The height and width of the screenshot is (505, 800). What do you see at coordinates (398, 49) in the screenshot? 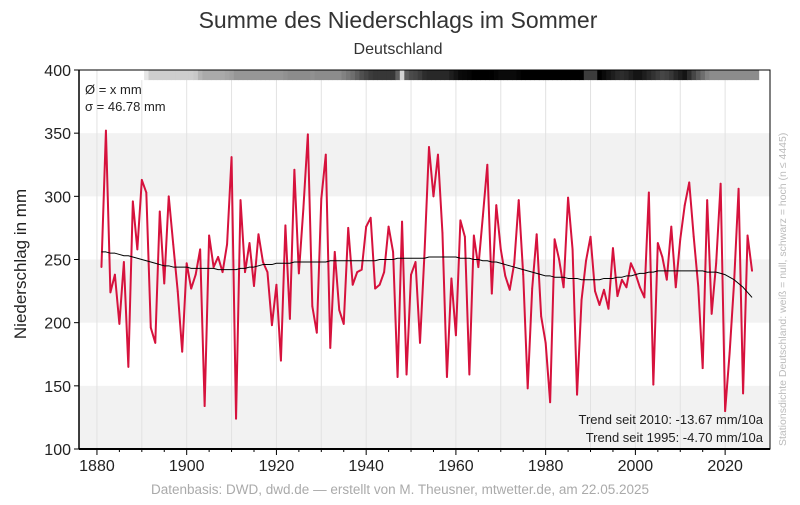
I see `chart-subtitle: Deutschland` at bounding box center [398, 49].